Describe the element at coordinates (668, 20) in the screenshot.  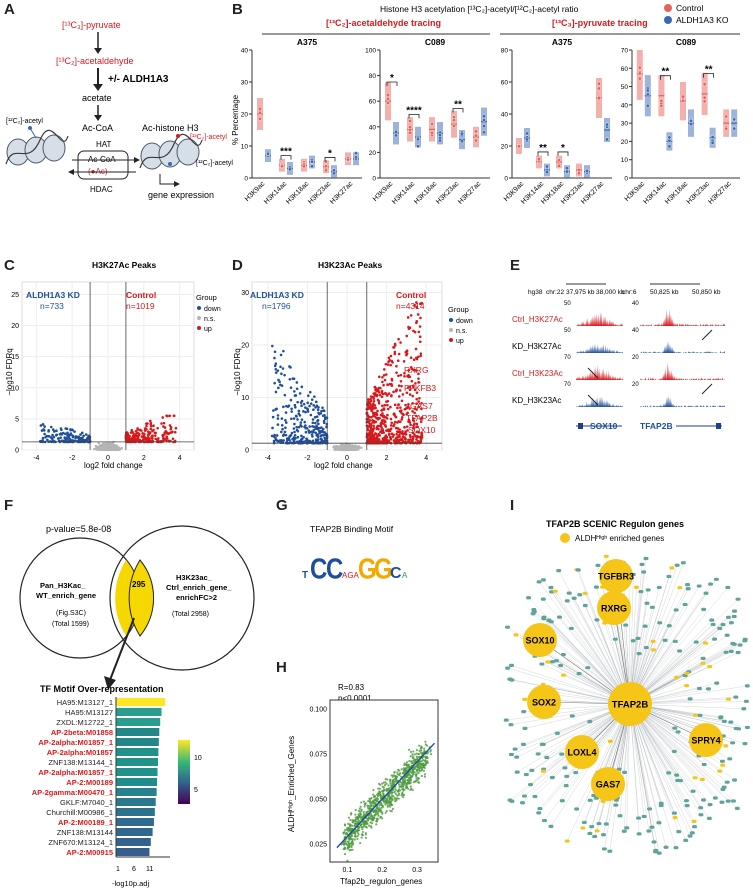
I see `legend-ko-swatch` at that location.